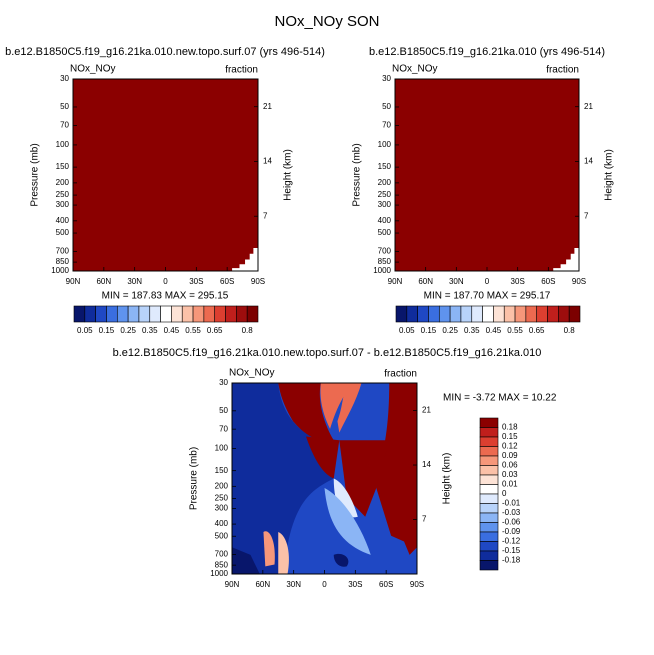 This screenshot has height=655, width=654. I want to click on colorbar-label: 0, so click(504, 493).